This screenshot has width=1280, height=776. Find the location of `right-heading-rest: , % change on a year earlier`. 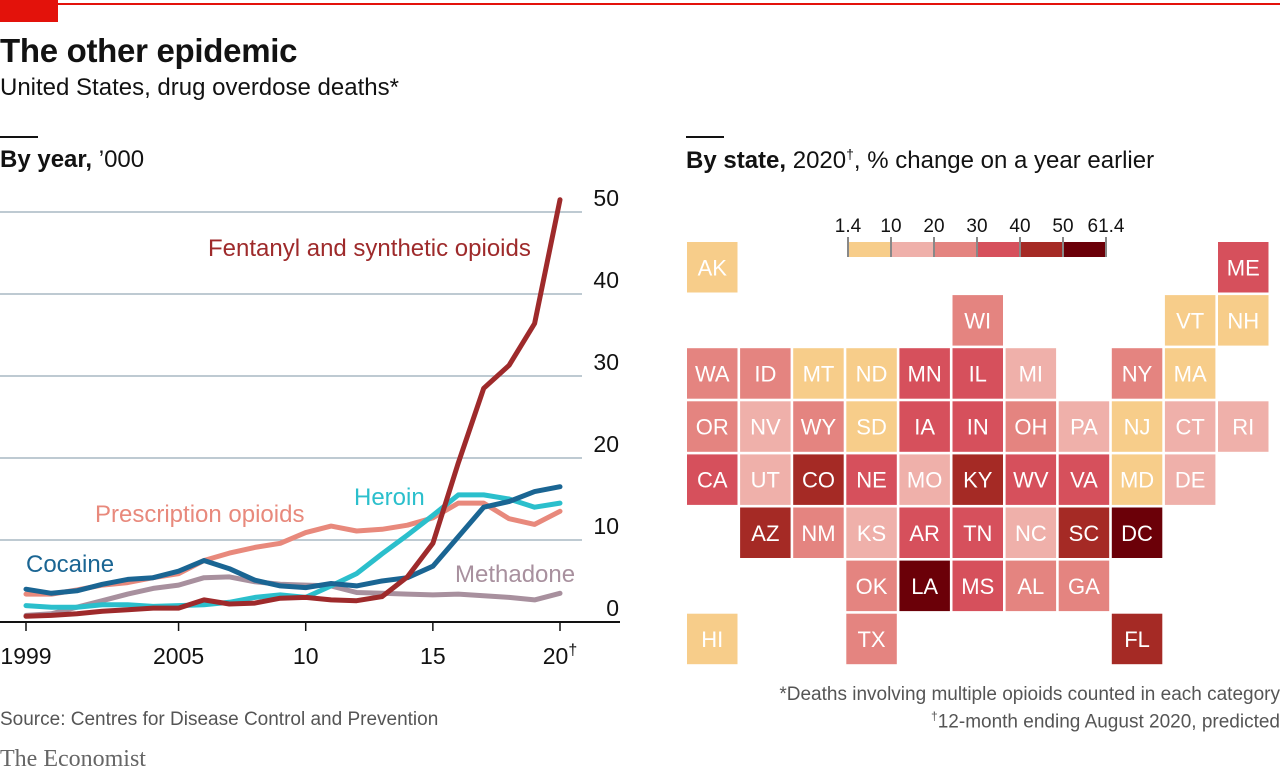

right-heading-rest: , % change on a year earlier is located at coordinates (1004, 160).